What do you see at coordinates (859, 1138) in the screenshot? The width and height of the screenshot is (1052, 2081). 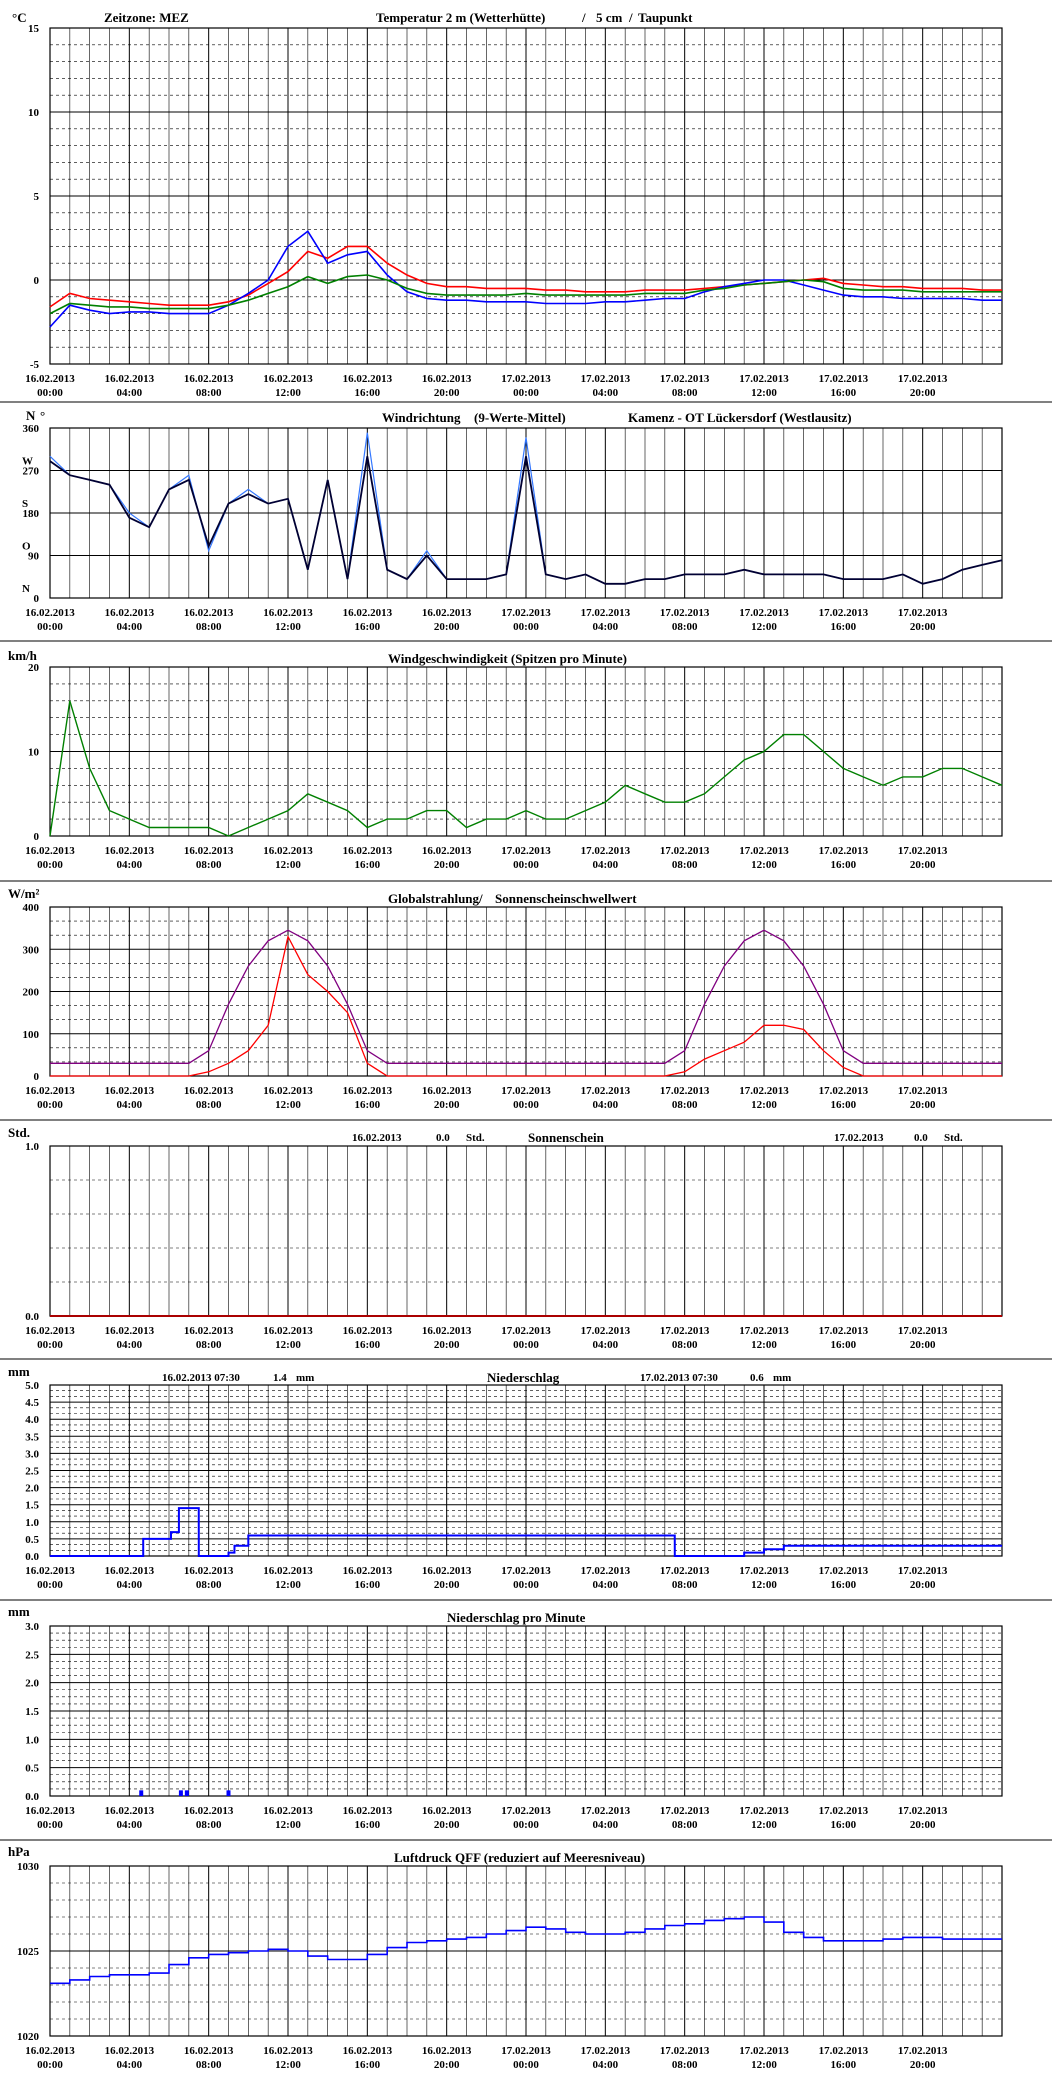 I see `sun-day2-date: 17.02.2013` at bounding box center [859, 1138].